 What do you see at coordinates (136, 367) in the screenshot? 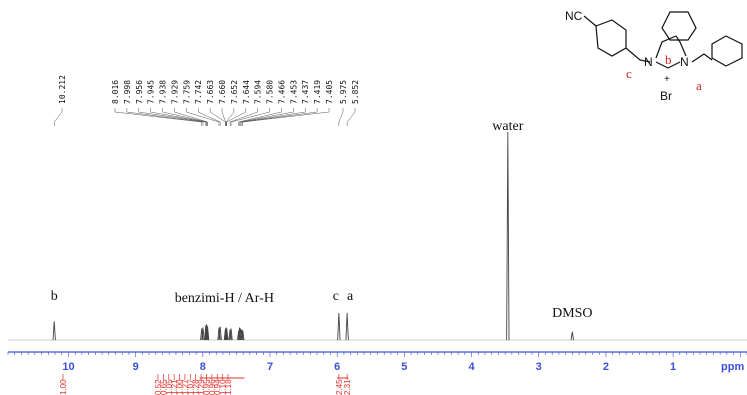
I see `x-axis-tick-label-1: 9` at bounding box center [136, 367].